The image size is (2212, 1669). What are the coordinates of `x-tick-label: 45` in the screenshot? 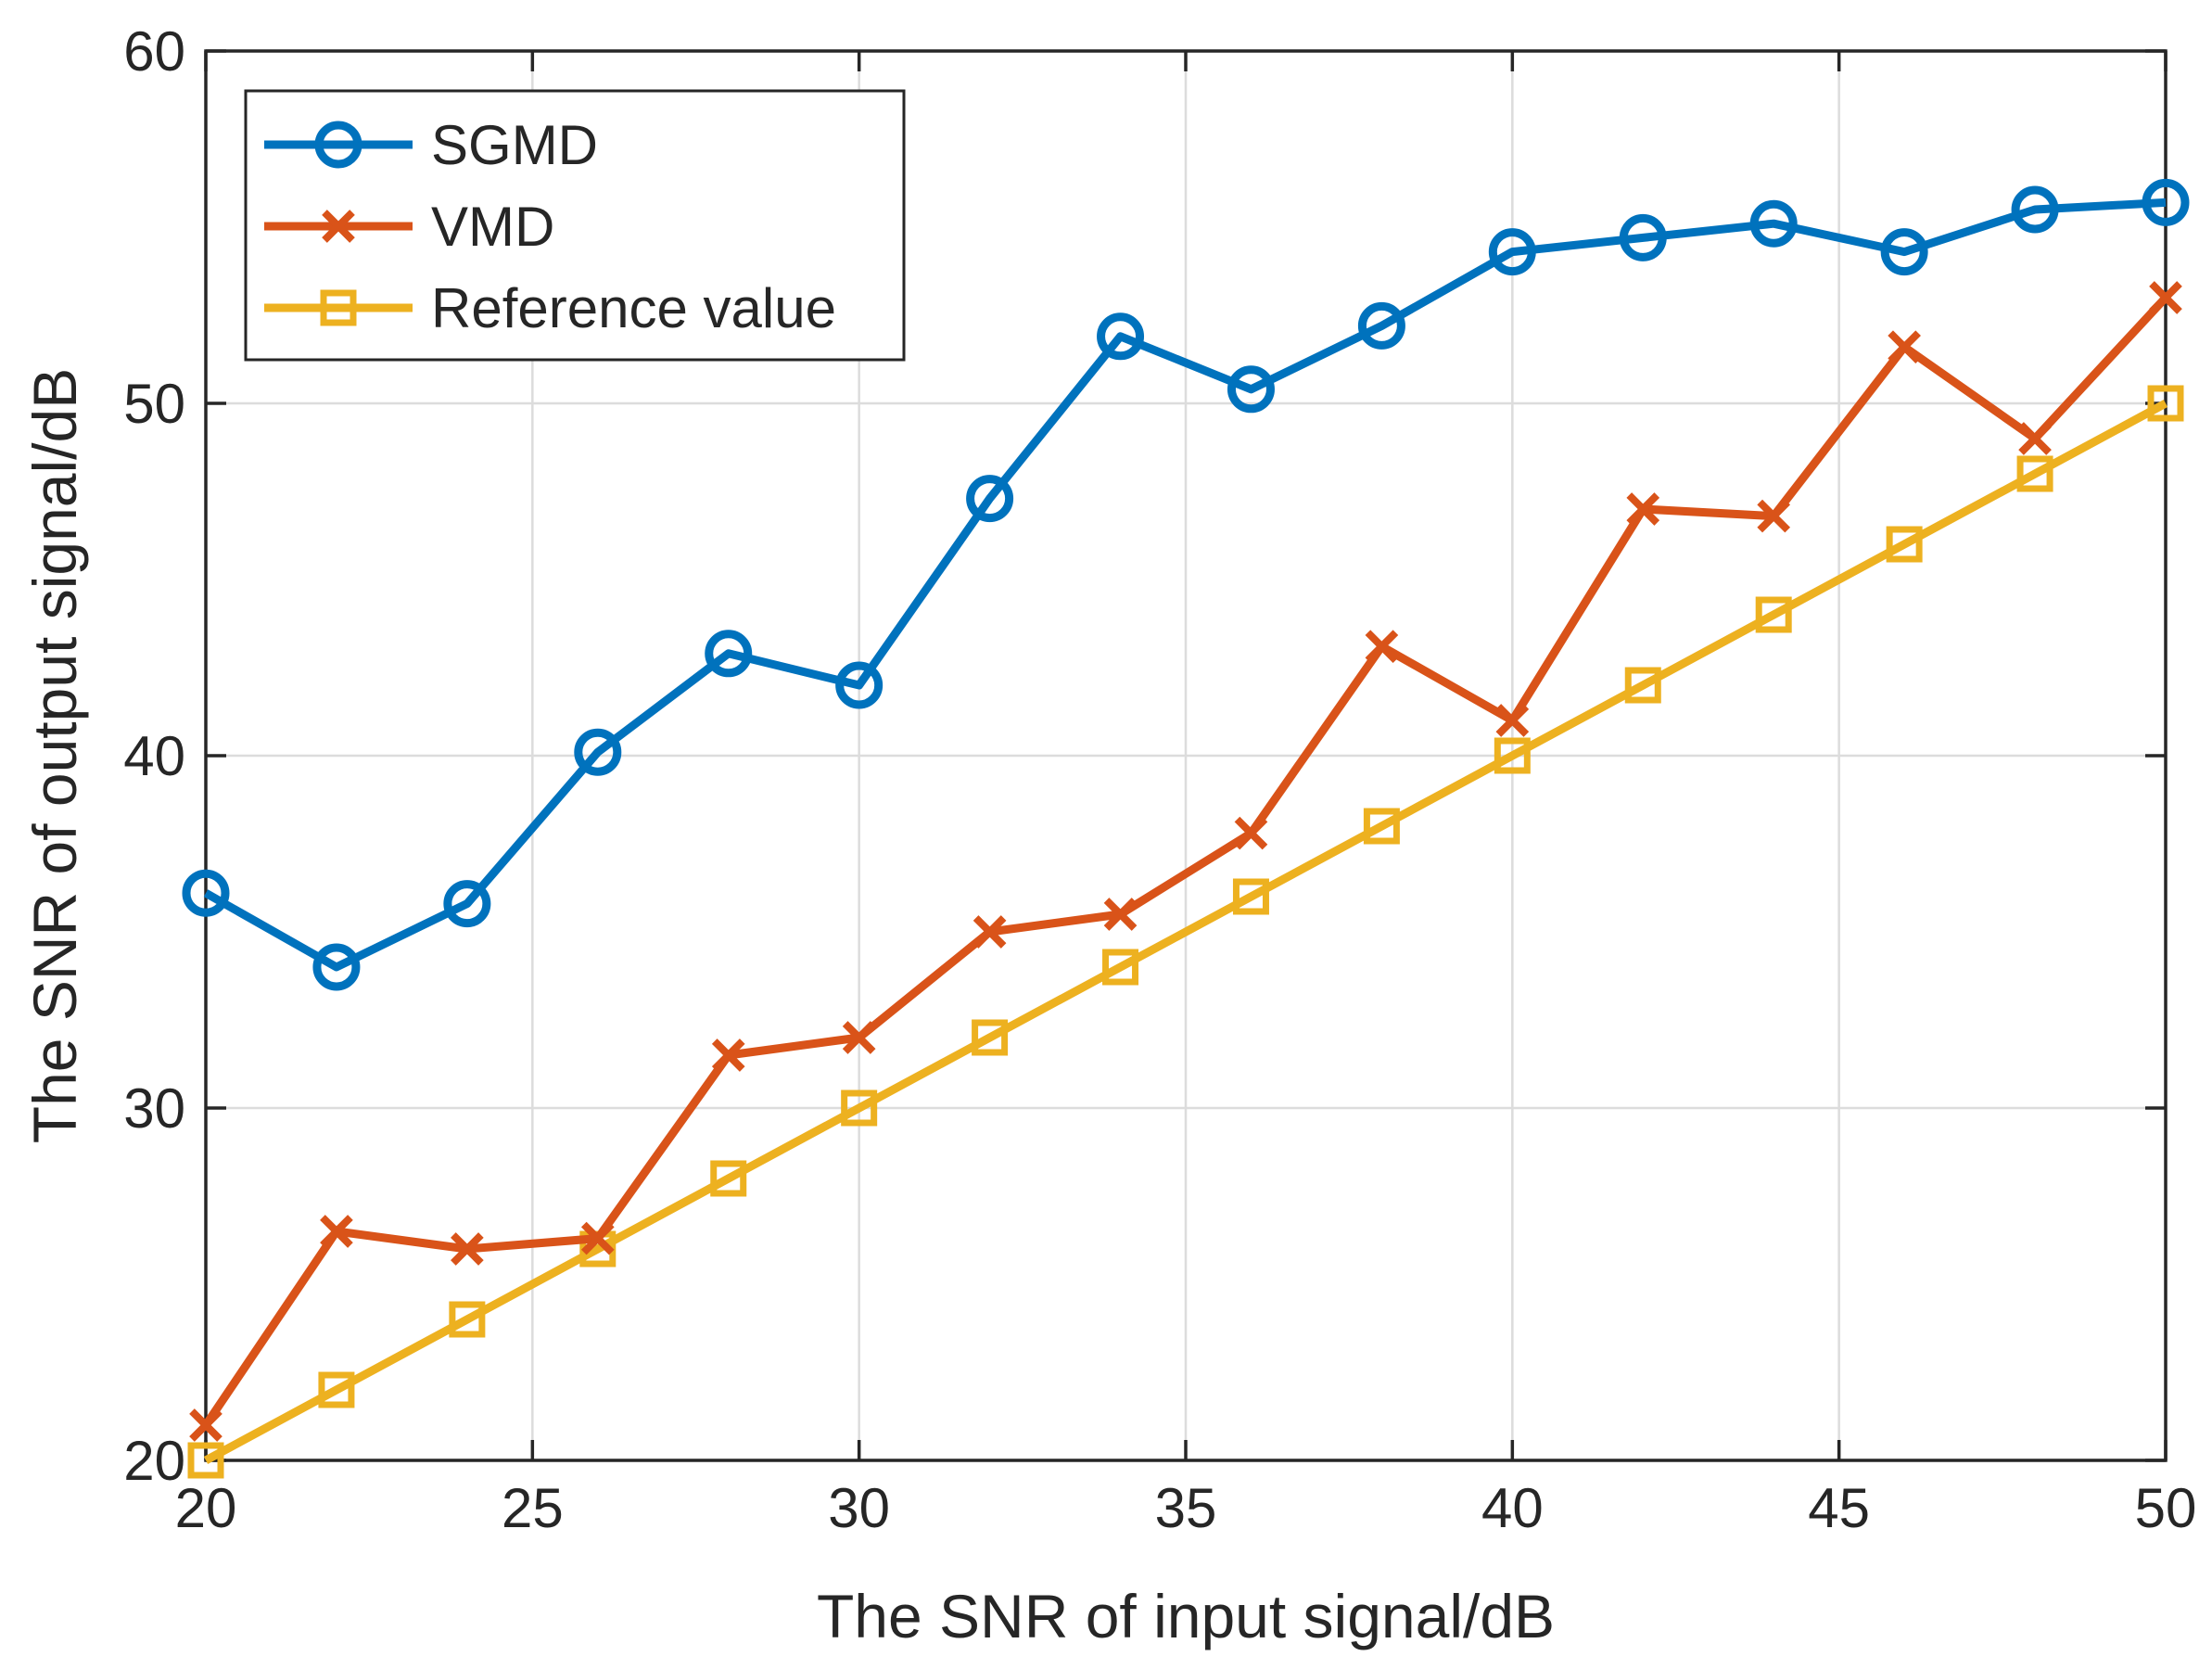 It's located at (1839, 1508).